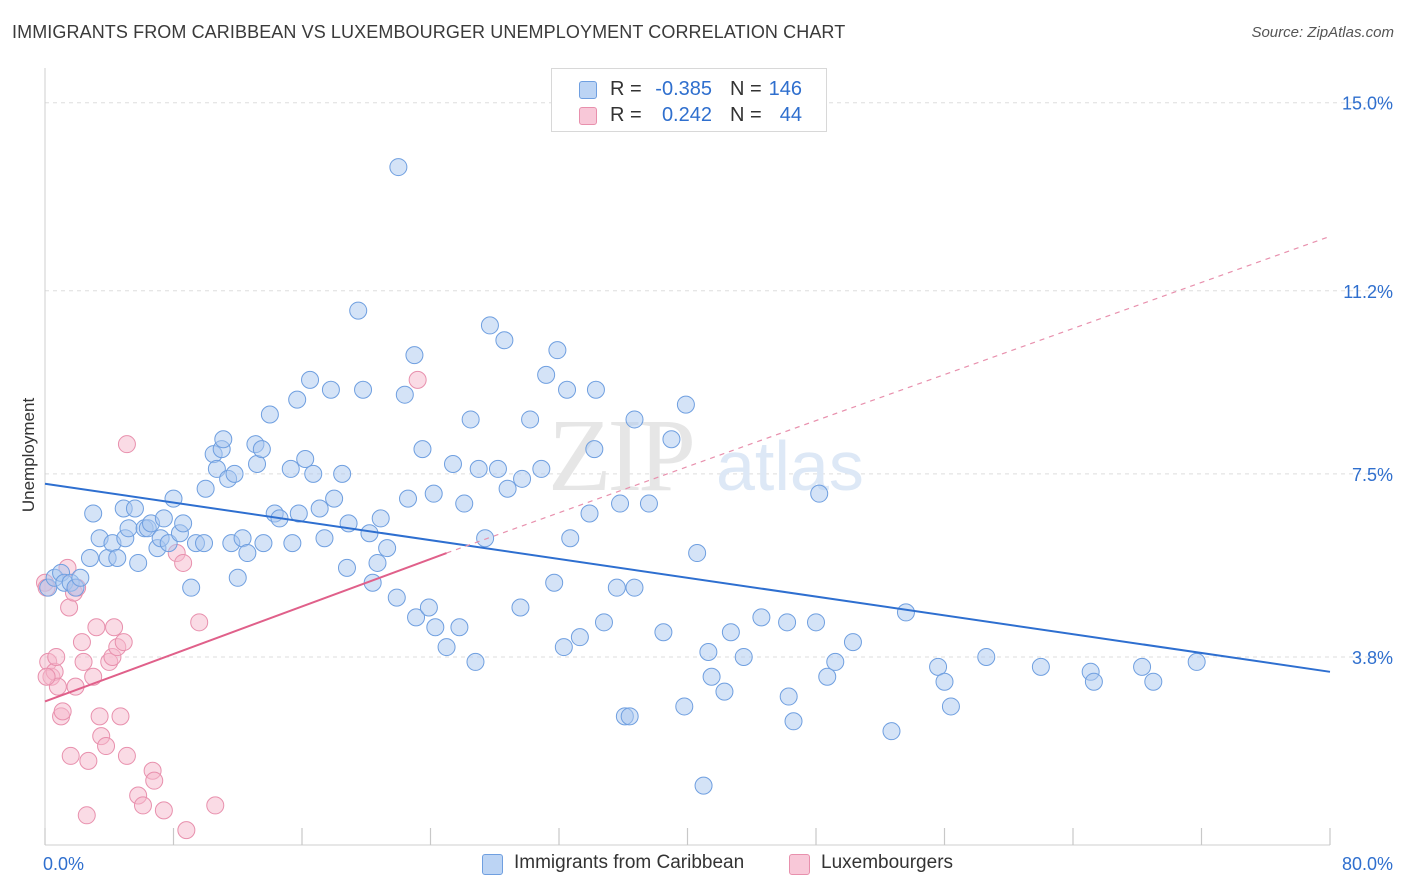 The image size is (1406, 892). Describe the element at coordinates (799, 864) in the screenshot. I see `bottom-legend-swatch-pink` at that location.